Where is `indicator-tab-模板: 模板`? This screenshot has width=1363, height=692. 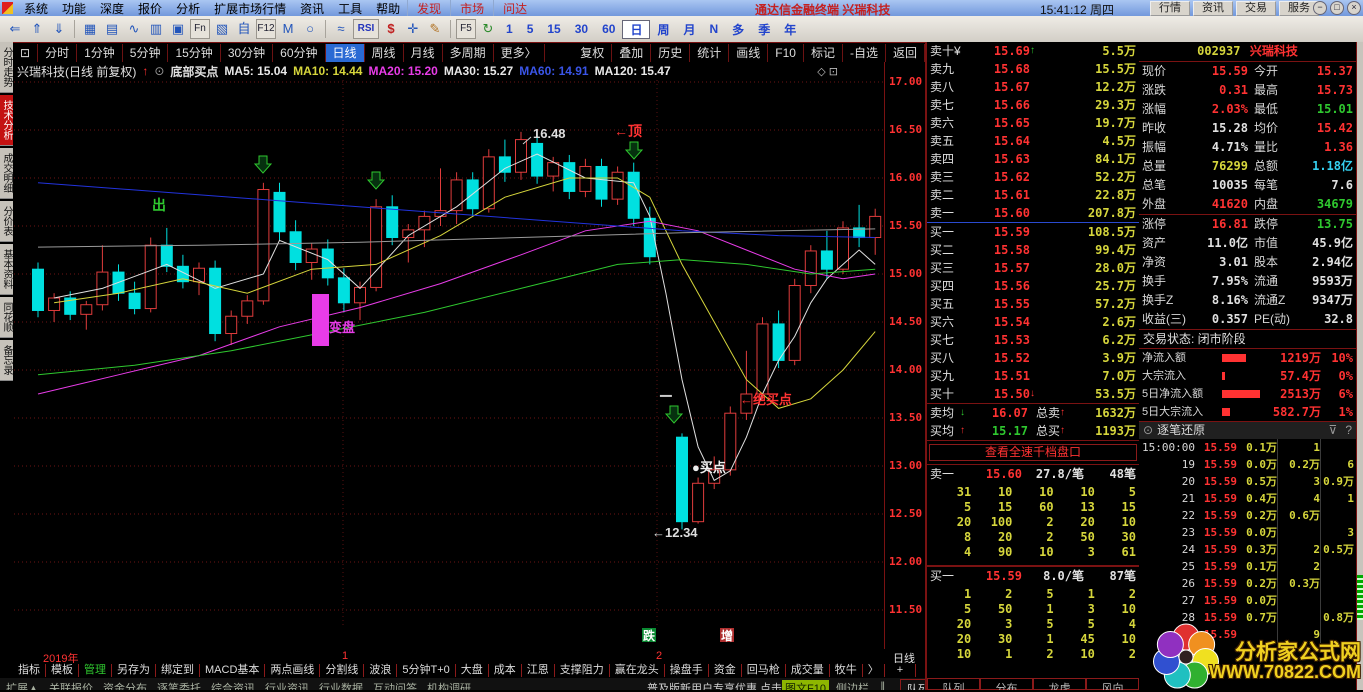
indicator-tab-模板: 模板 is located at coordinates (62, 670).